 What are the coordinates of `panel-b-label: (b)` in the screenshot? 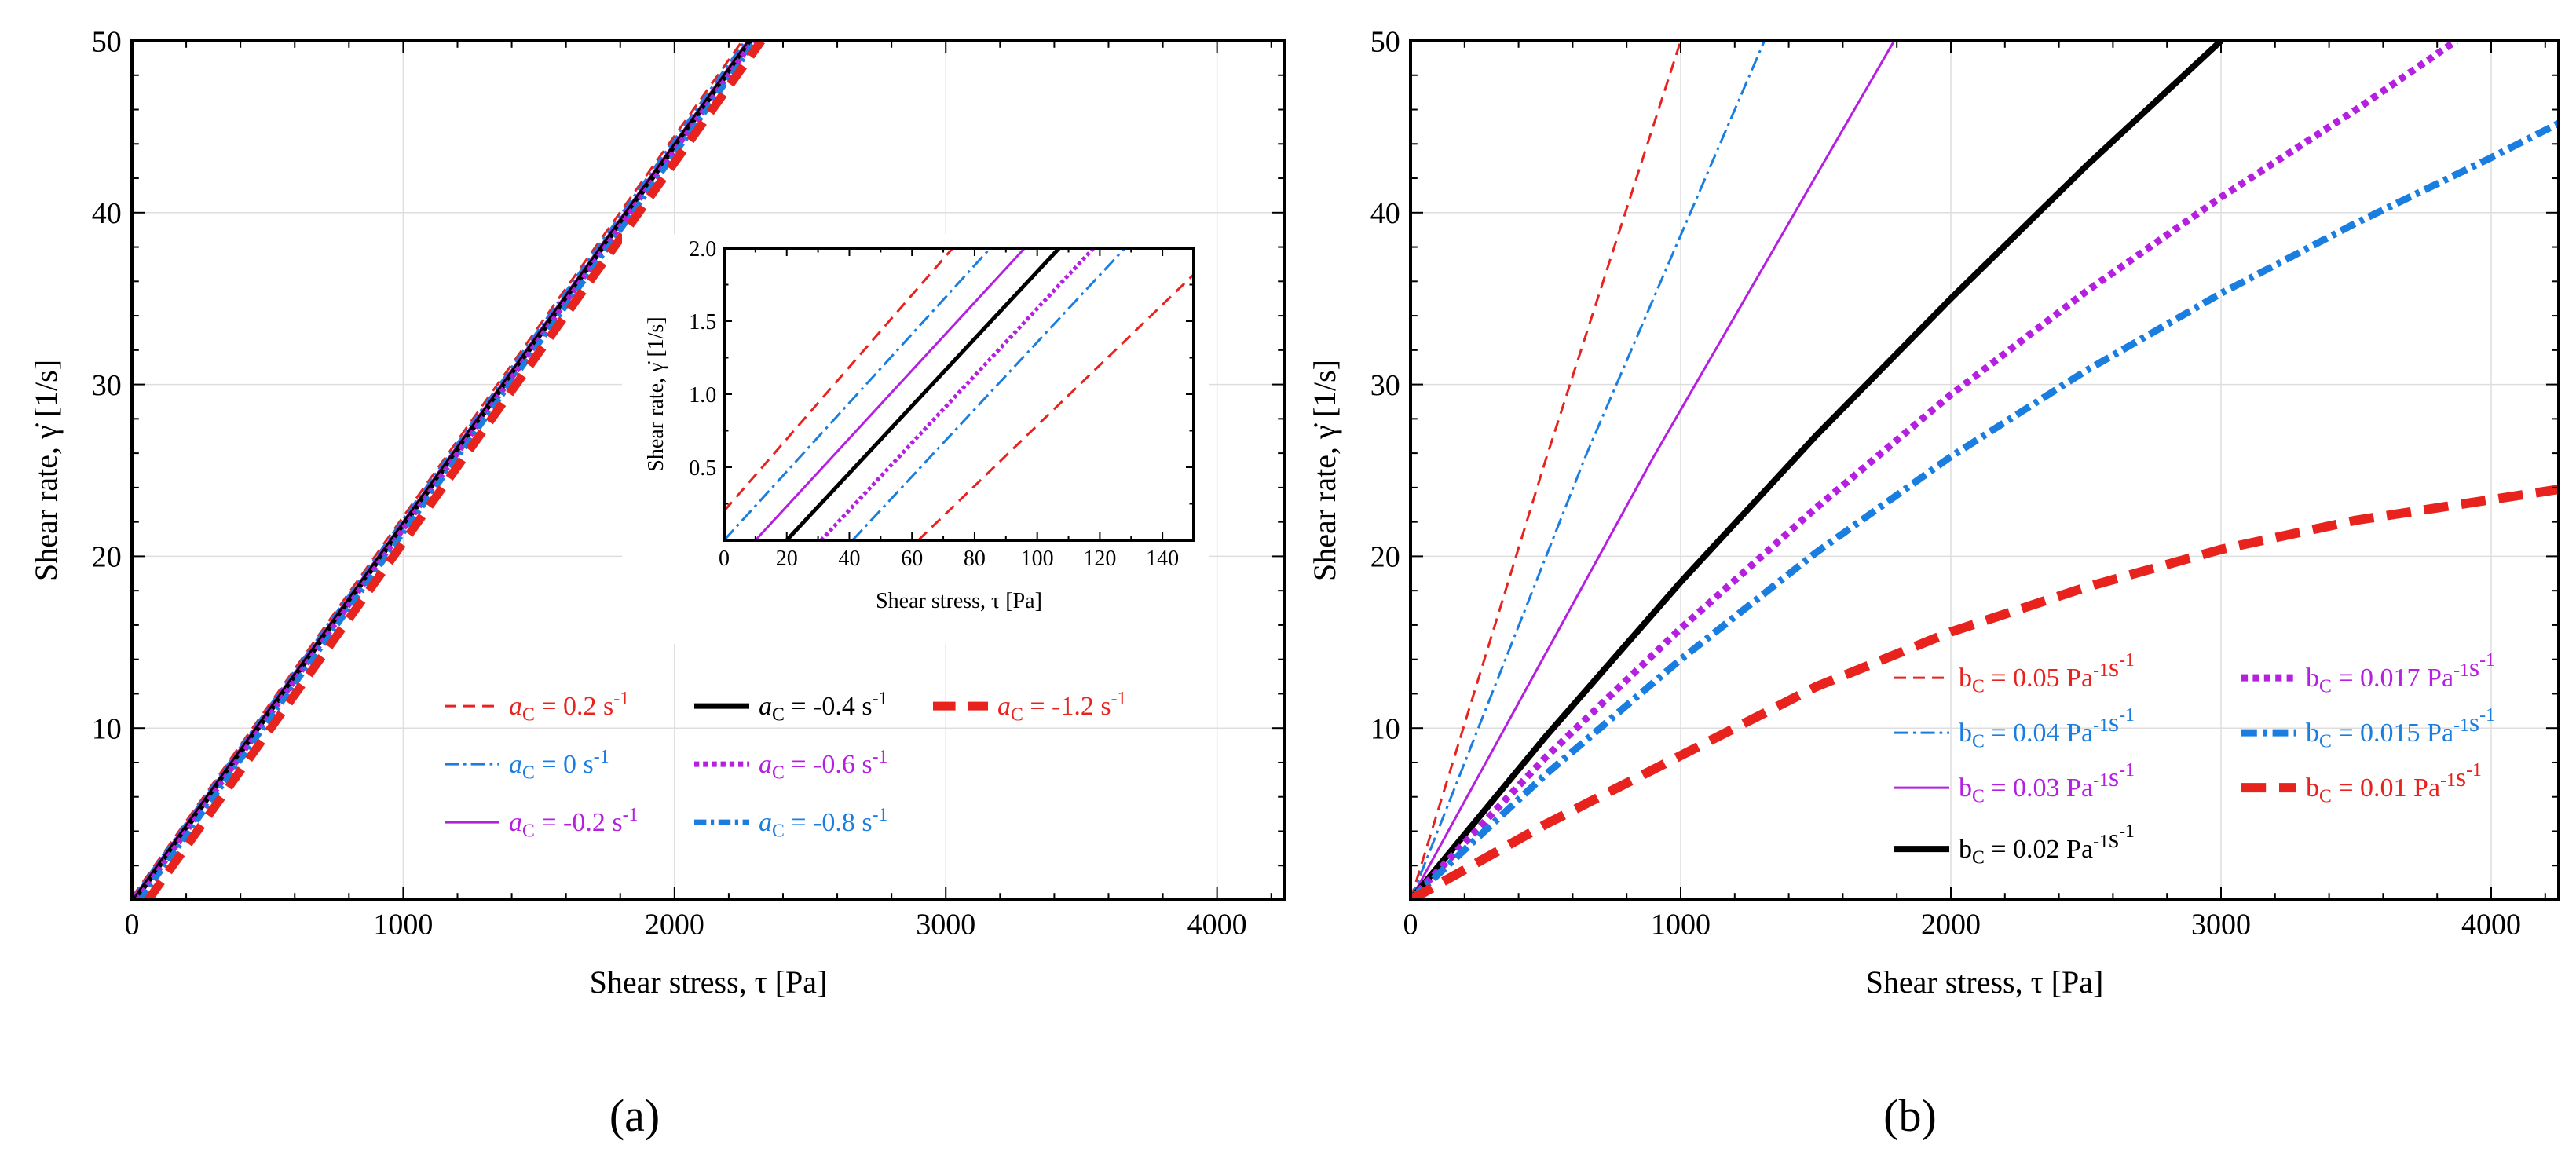 It's located at (1910, 1115).